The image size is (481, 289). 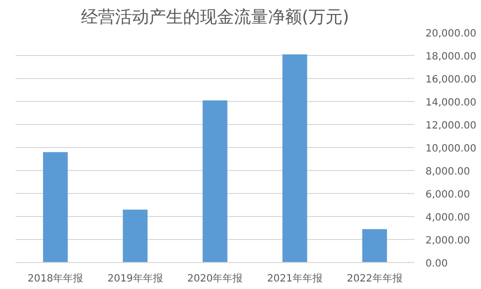 What do you see at coordinates (215, 18) in the screenshot?
I see `chart-title: 经营活动产生的现金流量净额(万元)` at bounding box center [215, 18].